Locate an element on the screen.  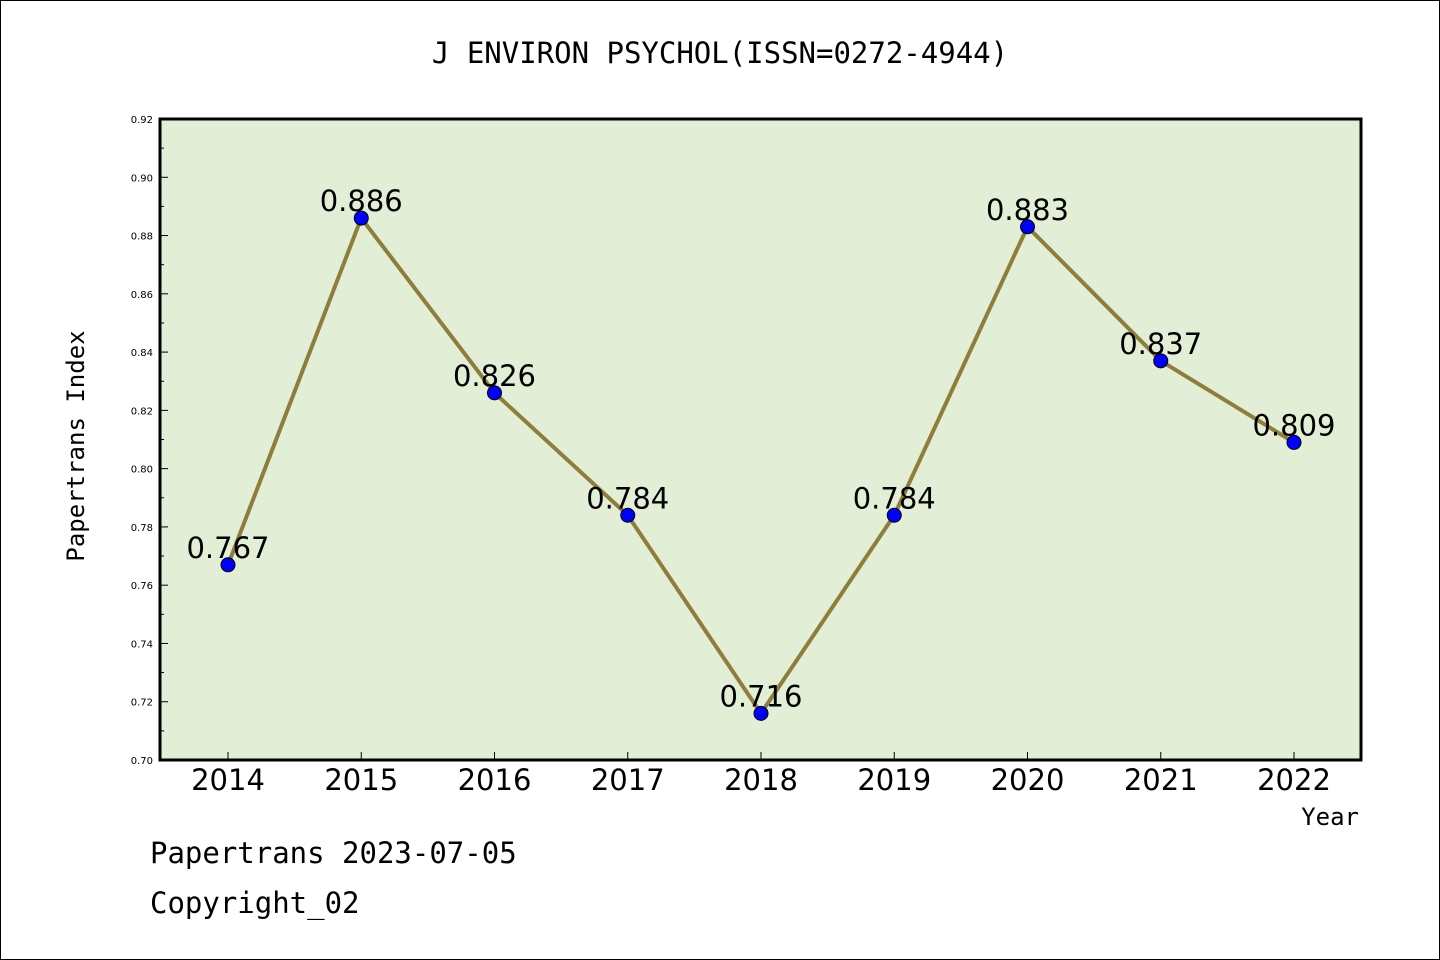
data-label: 0.767 is located at coordinates (227, 548).